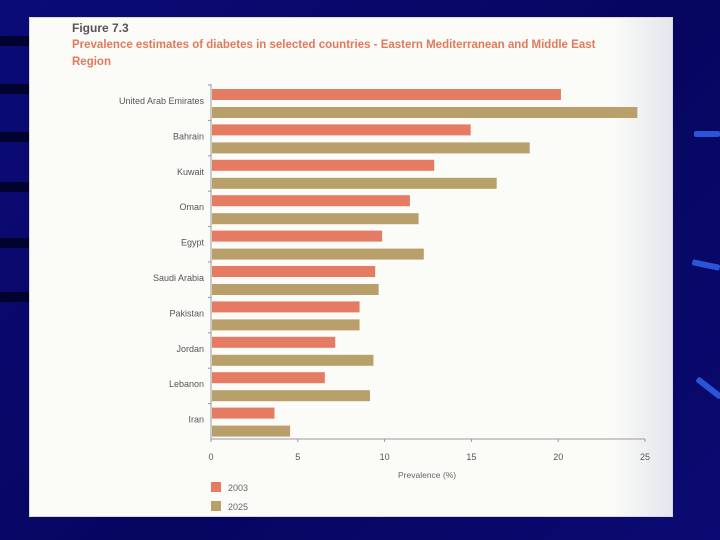 This screenshot has height=540, width=720. I want to click on category-label: Oman, so click(191, 207).